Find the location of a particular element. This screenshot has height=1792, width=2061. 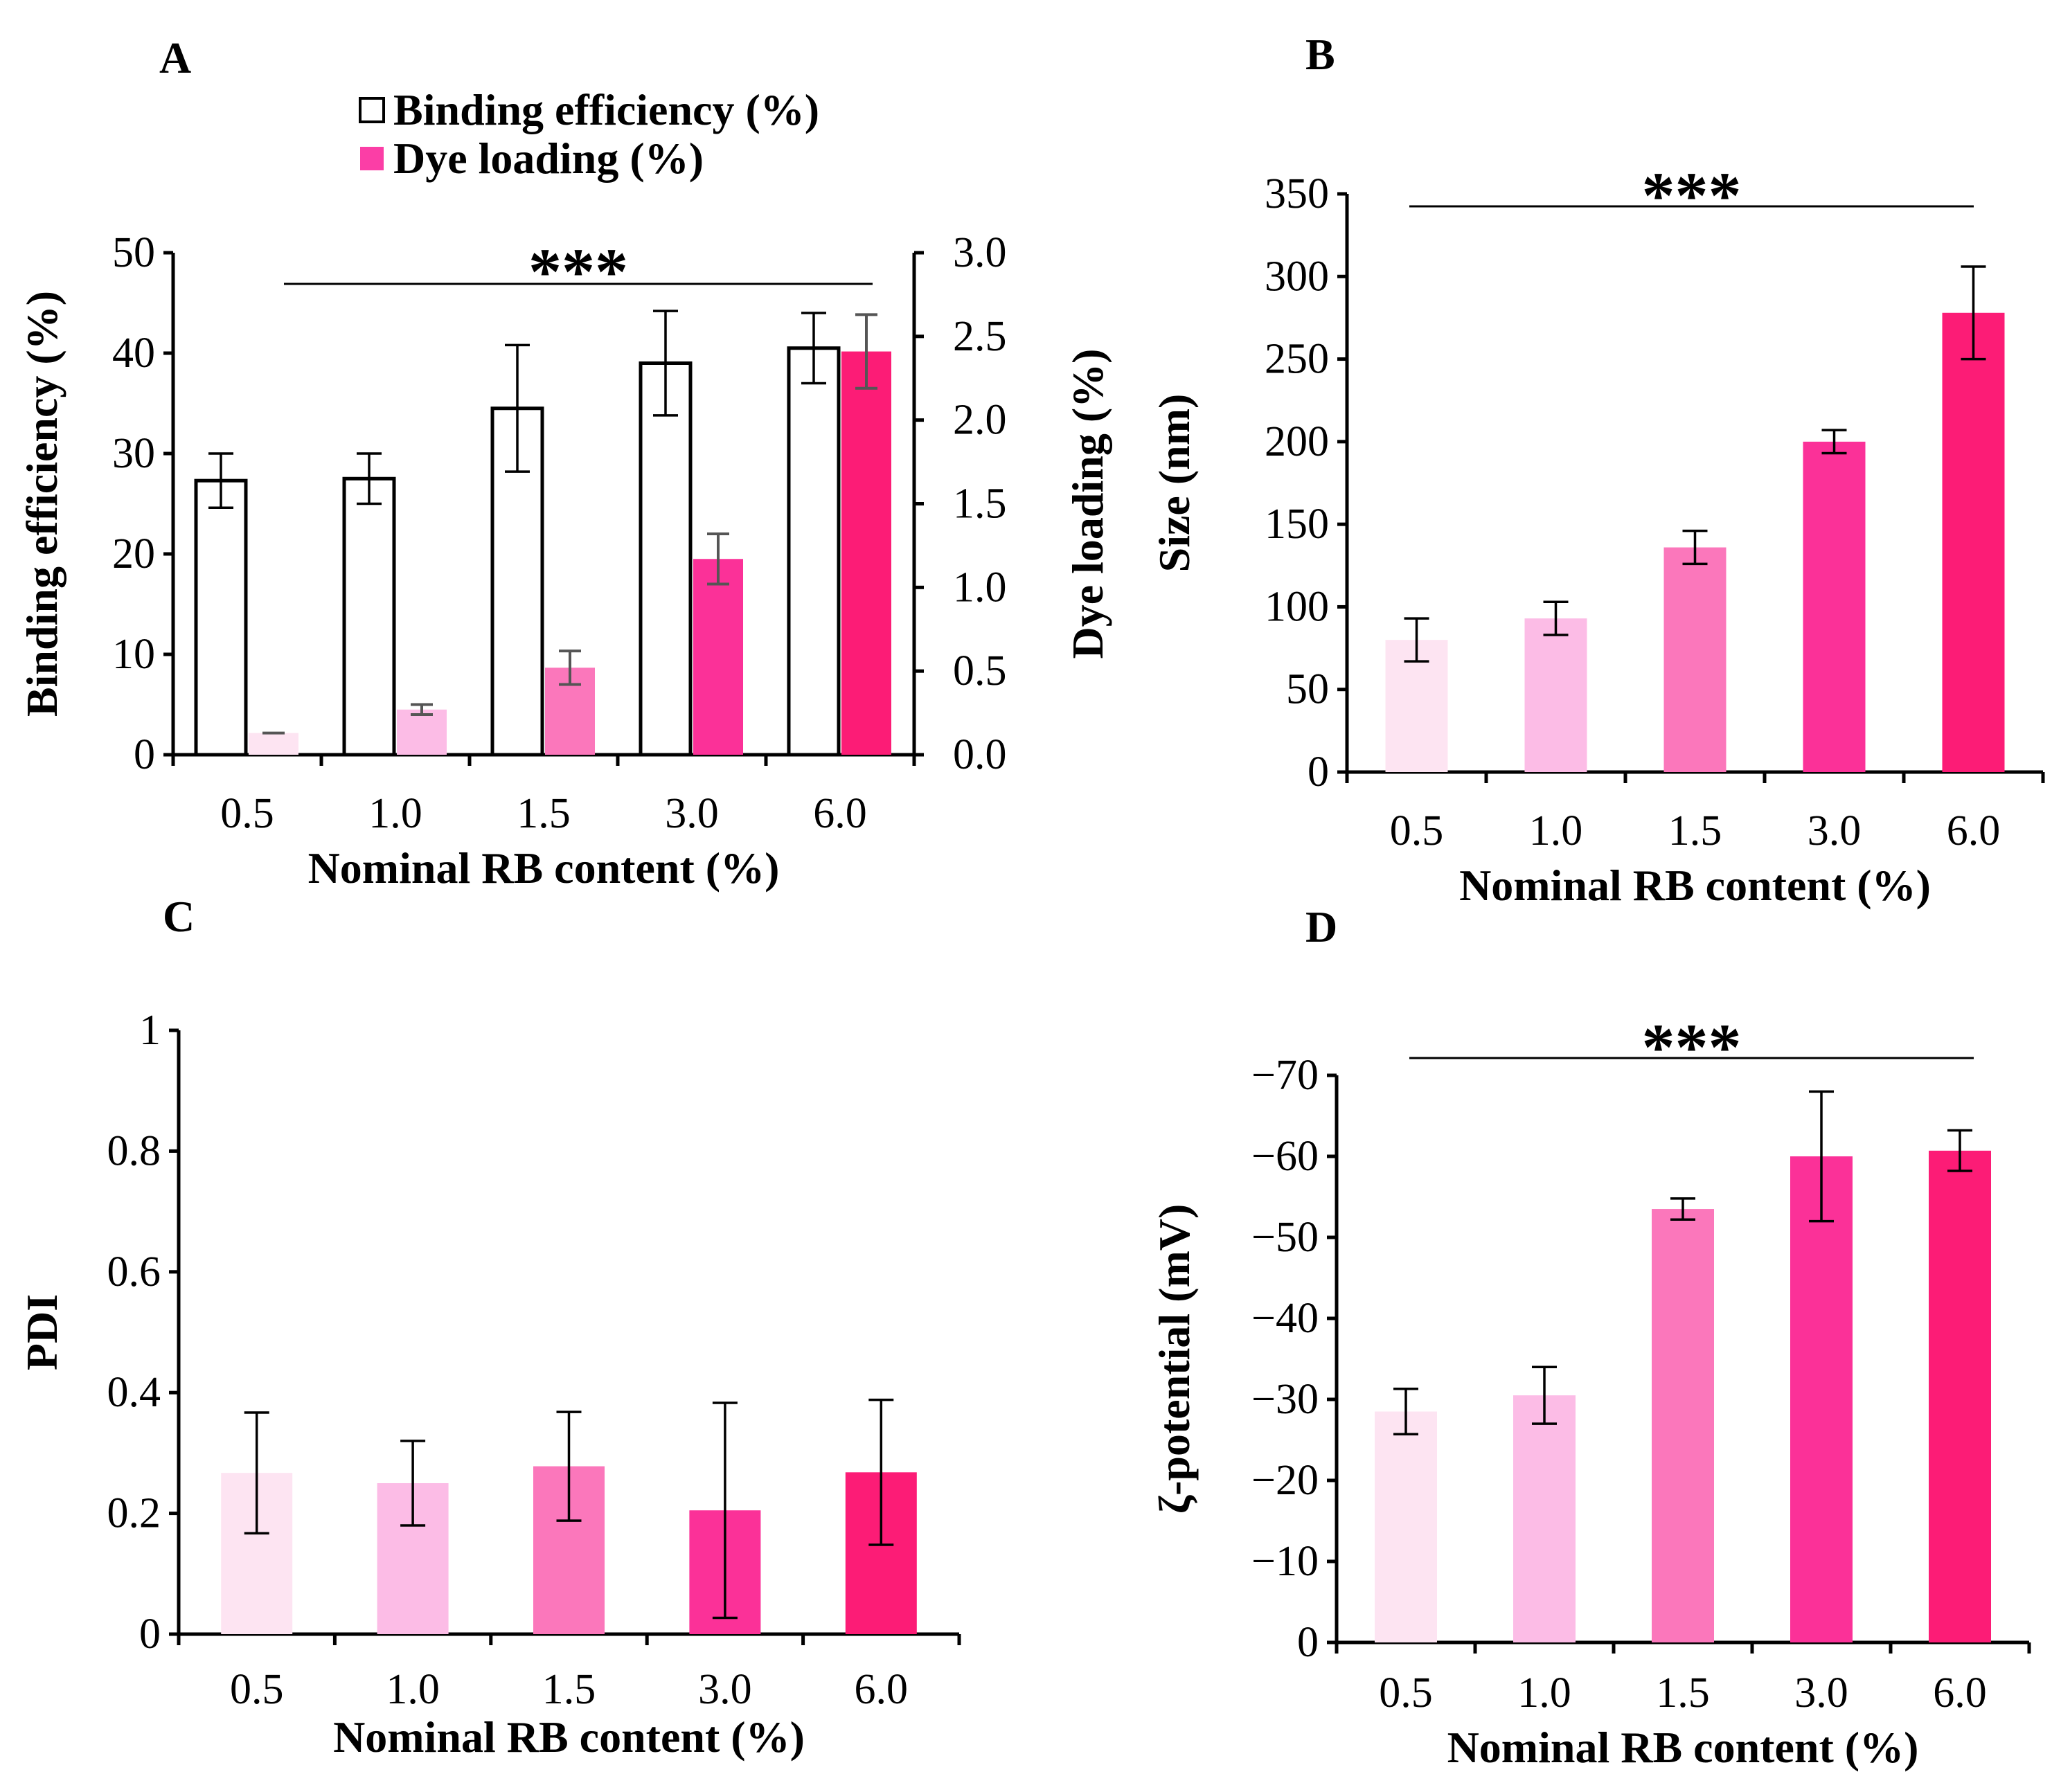

y-tick-label: −10 is located at coordinates (1285, 1561).